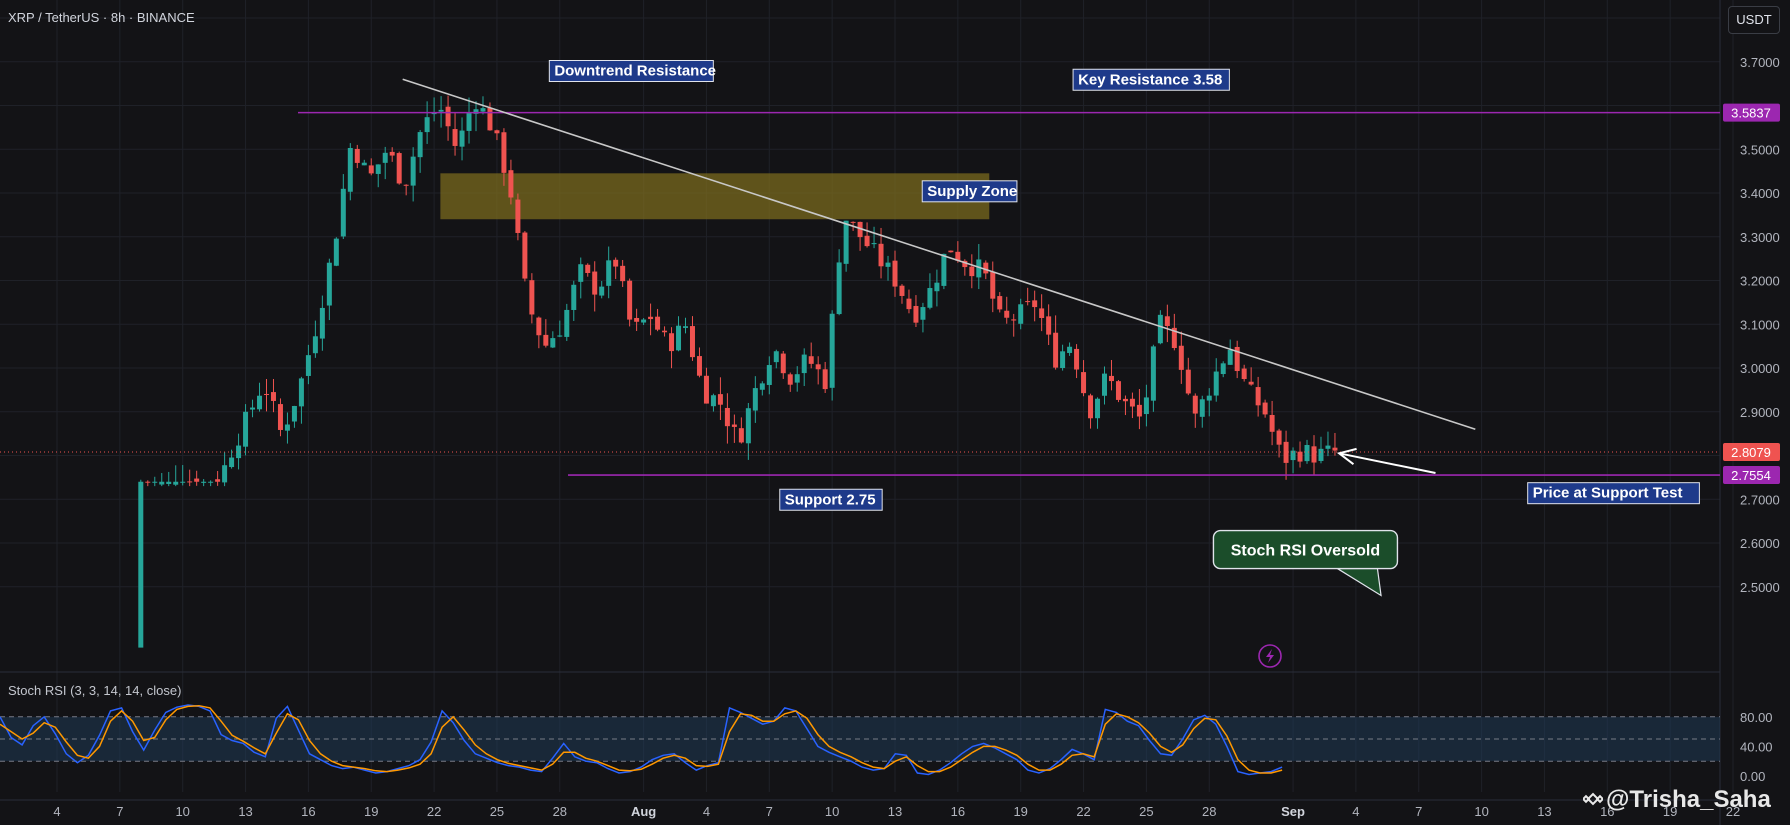 Image resolution: width=1790 pixels, height=825 pixels. I want to click on annotation-label: Support 2.75, so click(830, 499).